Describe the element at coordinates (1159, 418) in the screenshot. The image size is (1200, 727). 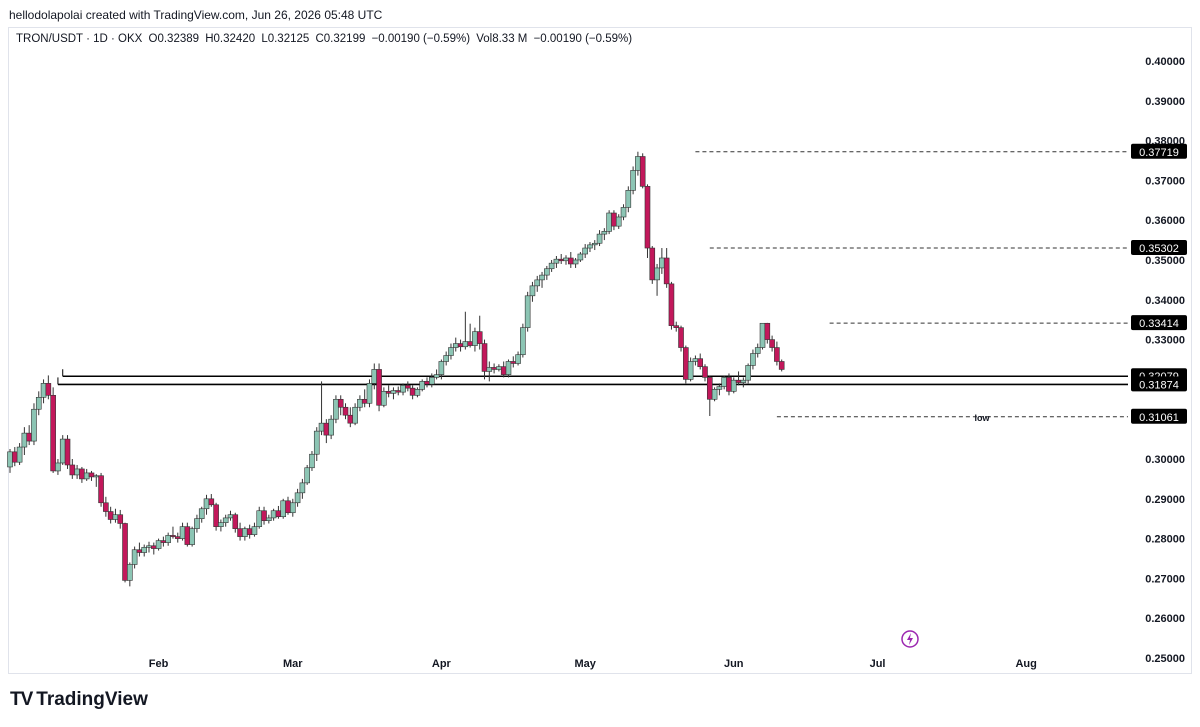
I see `price-badge-label: 0.31061` at that location.